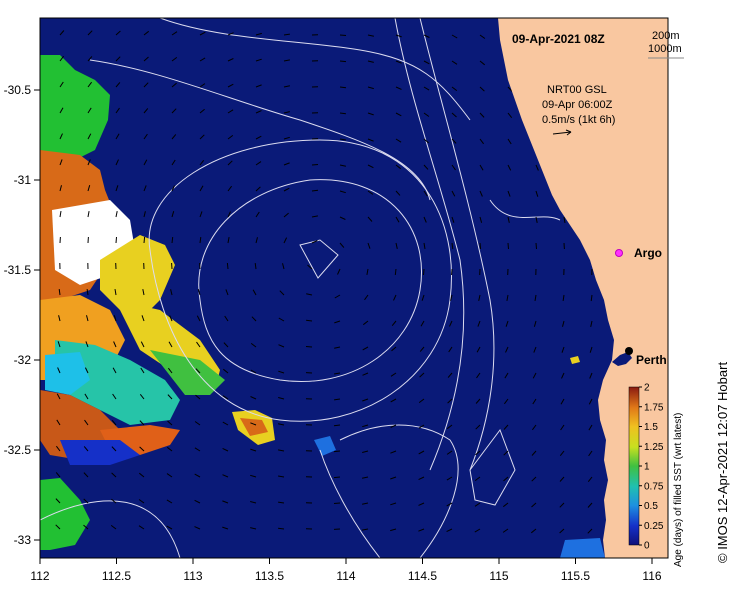  I want to click on perth-marker: Perth, so click(646, 357).